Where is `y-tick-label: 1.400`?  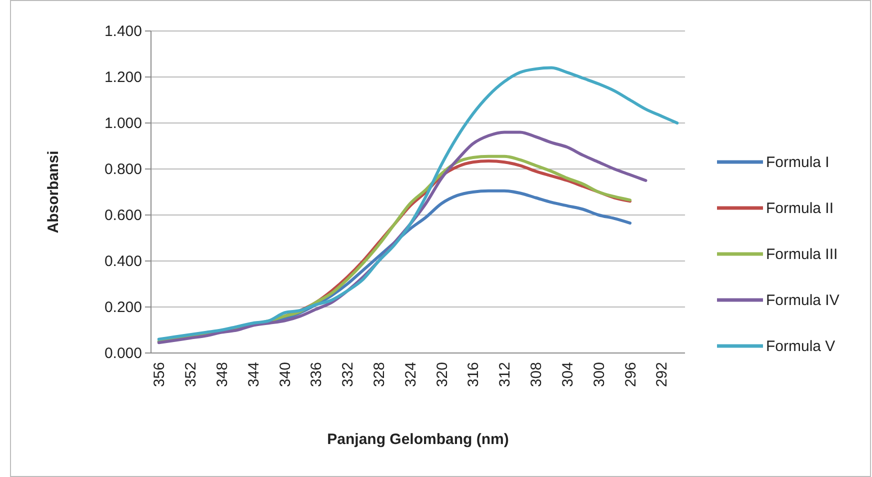 y-tick-label: 1.400 is located at coordinates (123, 31).